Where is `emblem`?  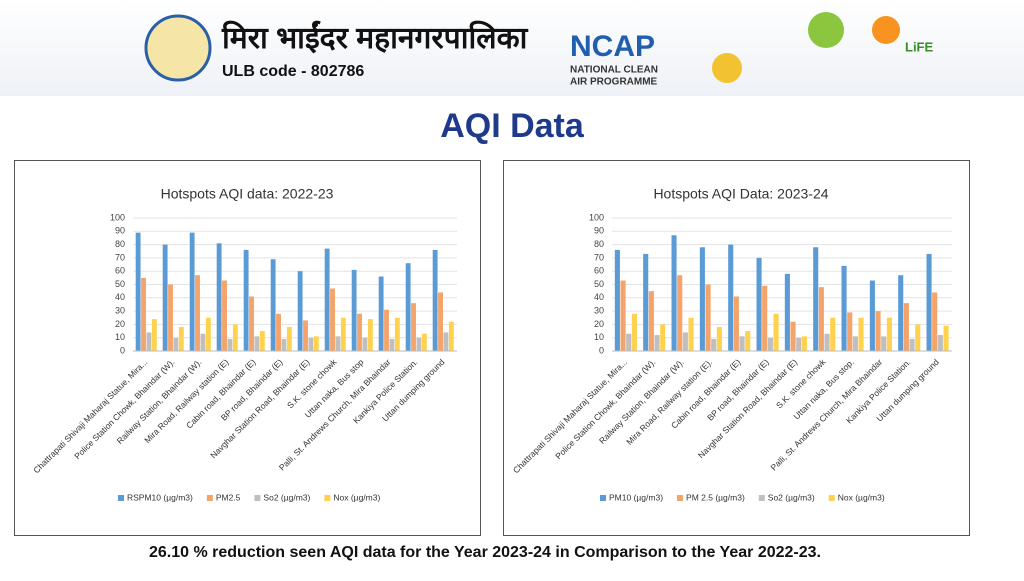
emblem is located at coordinates (178, 48).